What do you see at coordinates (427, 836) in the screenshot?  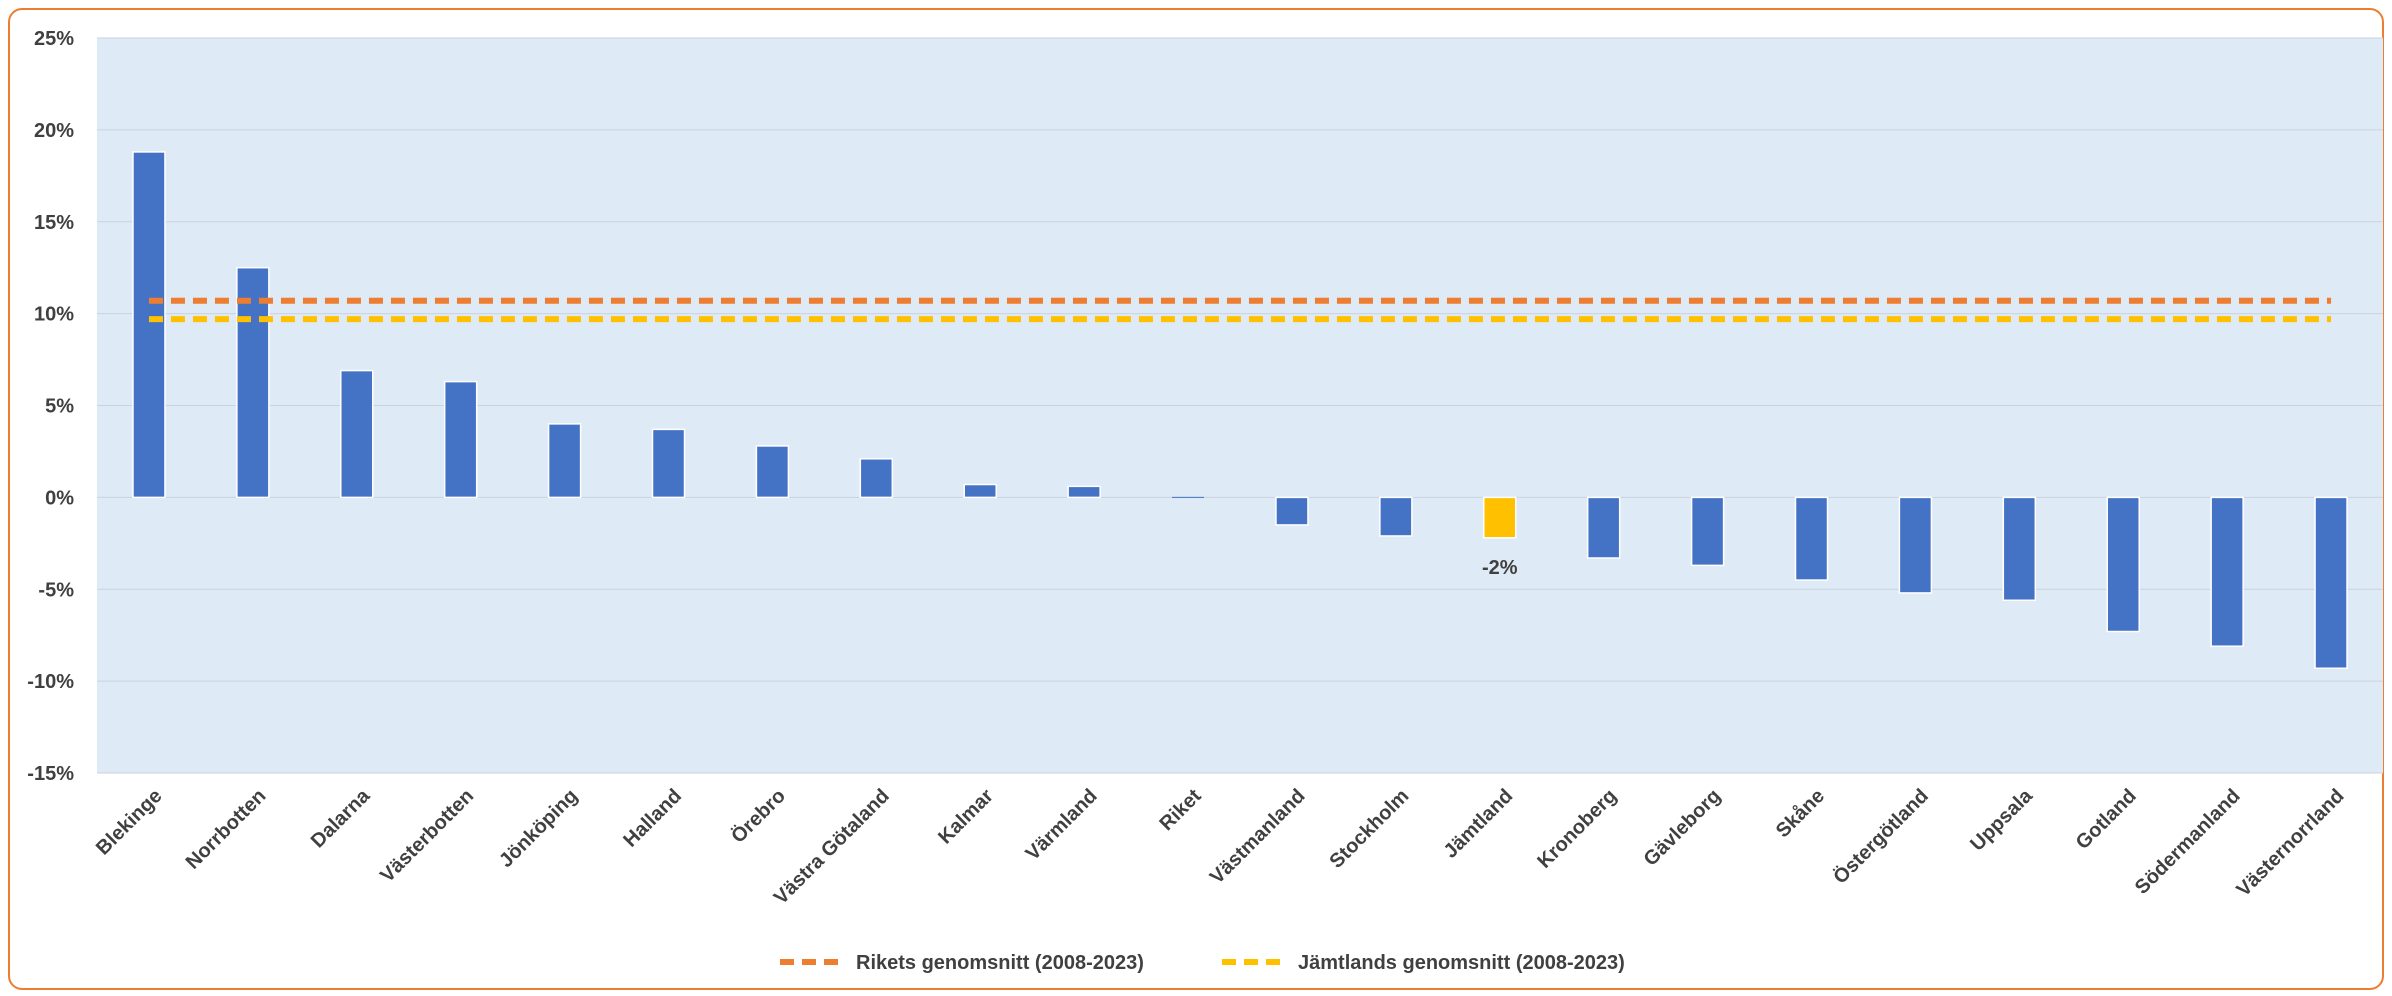 I see `x-tick-label: Västerbotten` at bounding box center [427, 836].